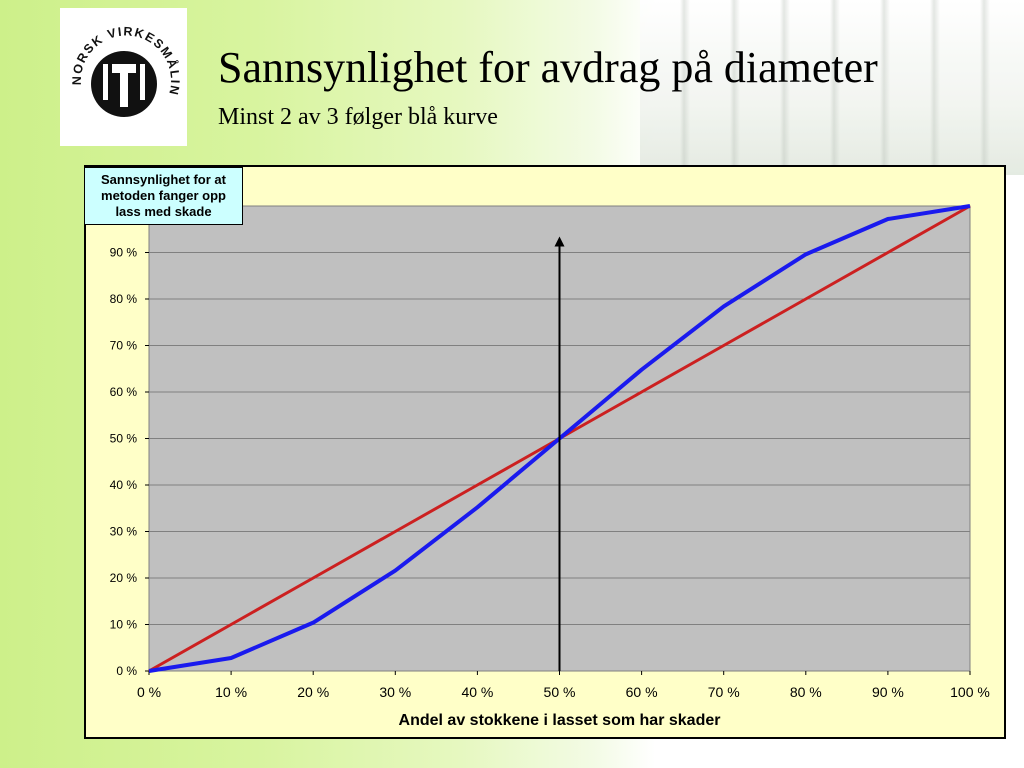 The height and width of the screenshot is (768, 1024). Describe the element at coordinates (124, 625) in the screenshot. I see `y-tick-label: 10 %` at that location.